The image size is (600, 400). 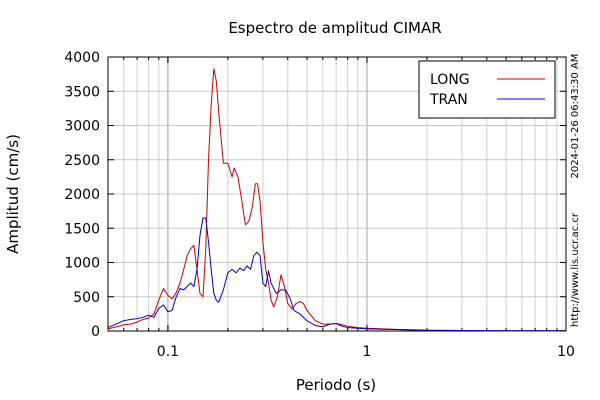 What do you see at coordinates (575, 116) in the screenshot?
I see `timestamp-annotation: 2024-01-26 06:43:30 AM` at bounding box center [575, 116].